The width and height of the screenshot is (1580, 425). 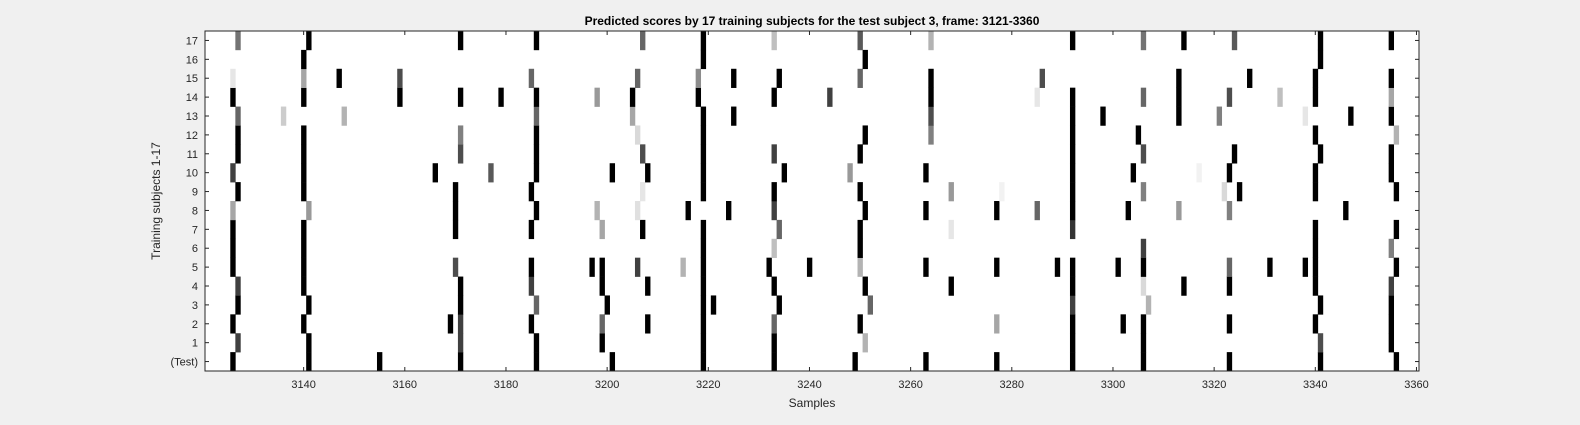 What do you see at coordinates (195, 249) in the screenshot?
I see `y-tick-label: 6` at bounding box center [195, 249].